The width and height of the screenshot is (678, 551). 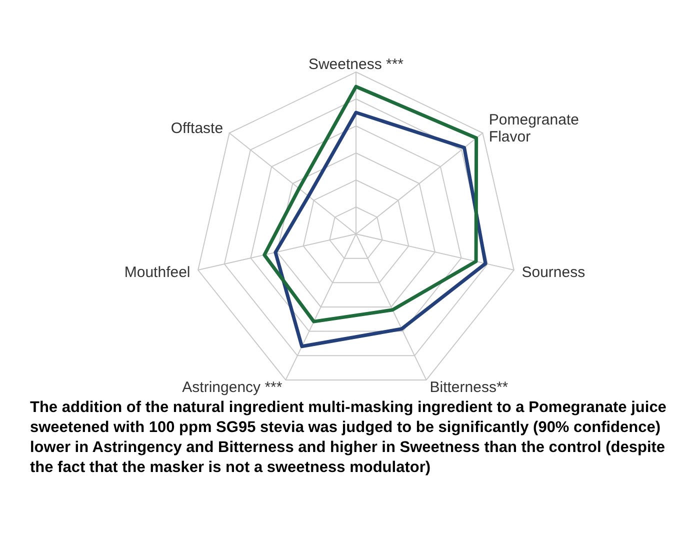 I want to click on spoke-label: Sweetness ***, so click(x=356, y=64).